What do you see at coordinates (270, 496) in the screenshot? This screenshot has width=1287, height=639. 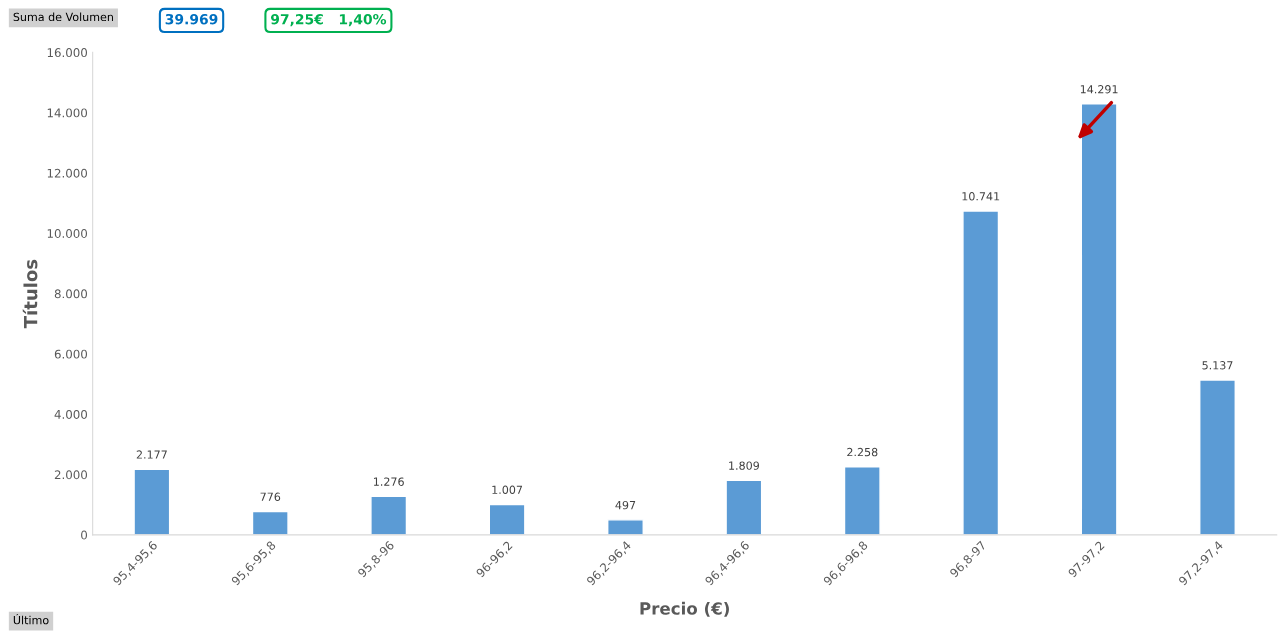 I see `data-label: 776` at bounding box center [270, 496].